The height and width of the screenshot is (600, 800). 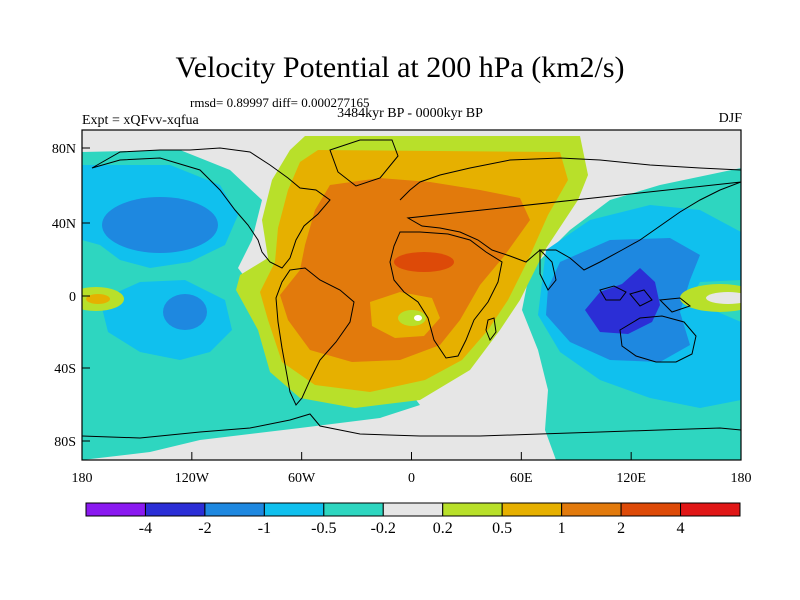 I want to click on x-tick-label: 0, so click(x=411, y=478).